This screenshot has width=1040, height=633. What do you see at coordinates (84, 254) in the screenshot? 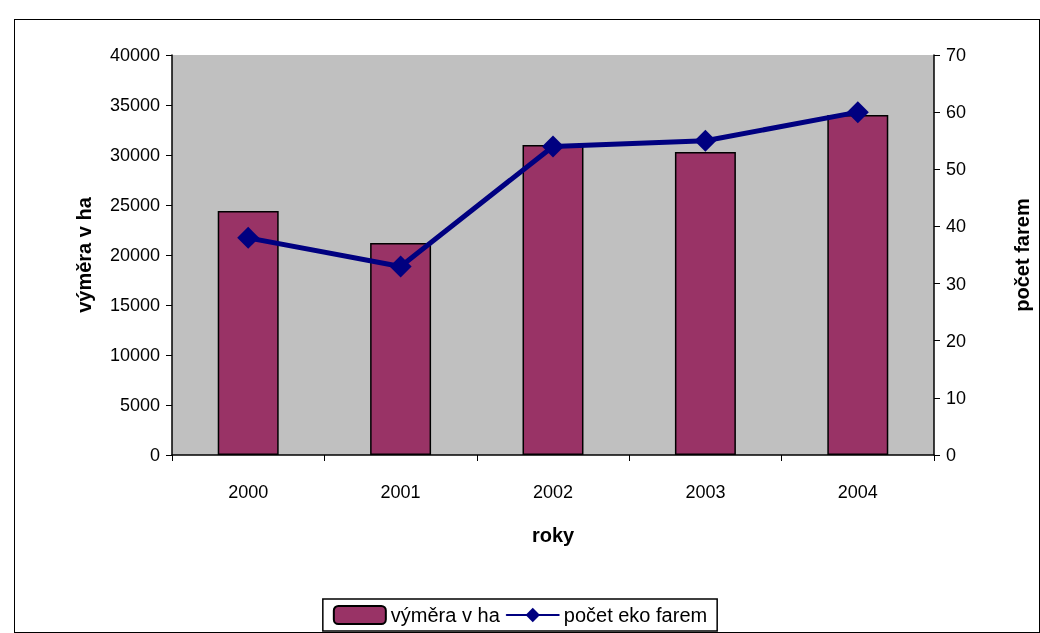
I see `y-axis-title: výměra v ha` at bounding box center [84, 254].